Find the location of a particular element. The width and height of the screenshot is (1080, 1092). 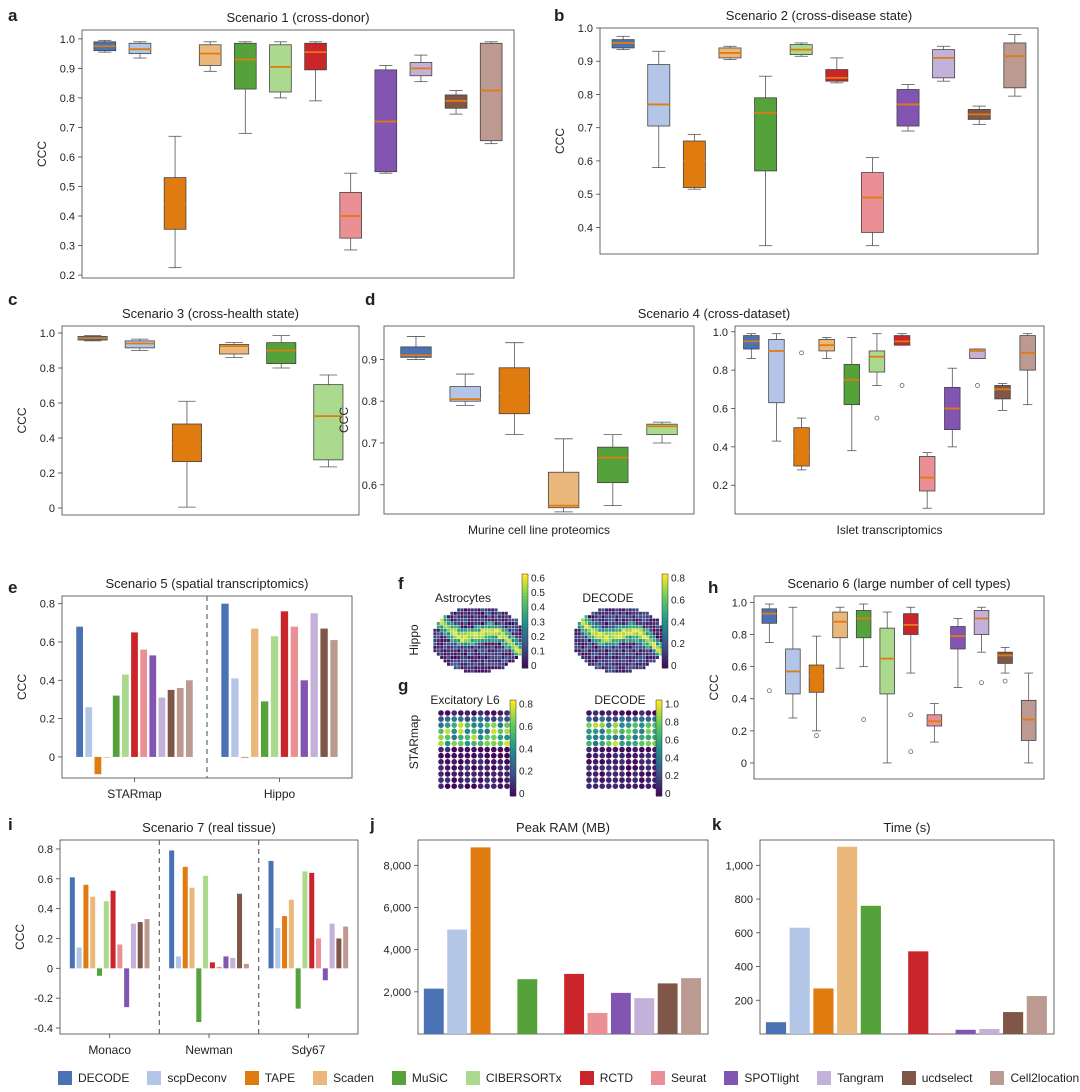

colorbar-g1 is located at coordinates (513, 748).